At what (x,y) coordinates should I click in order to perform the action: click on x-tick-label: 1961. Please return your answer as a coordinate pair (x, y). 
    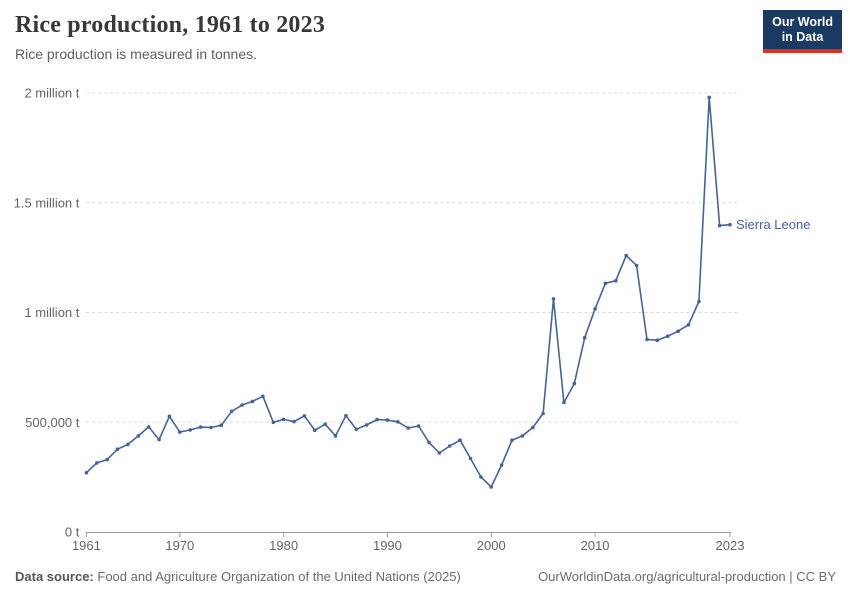
    Looking at the image, I should click on (86, 545).